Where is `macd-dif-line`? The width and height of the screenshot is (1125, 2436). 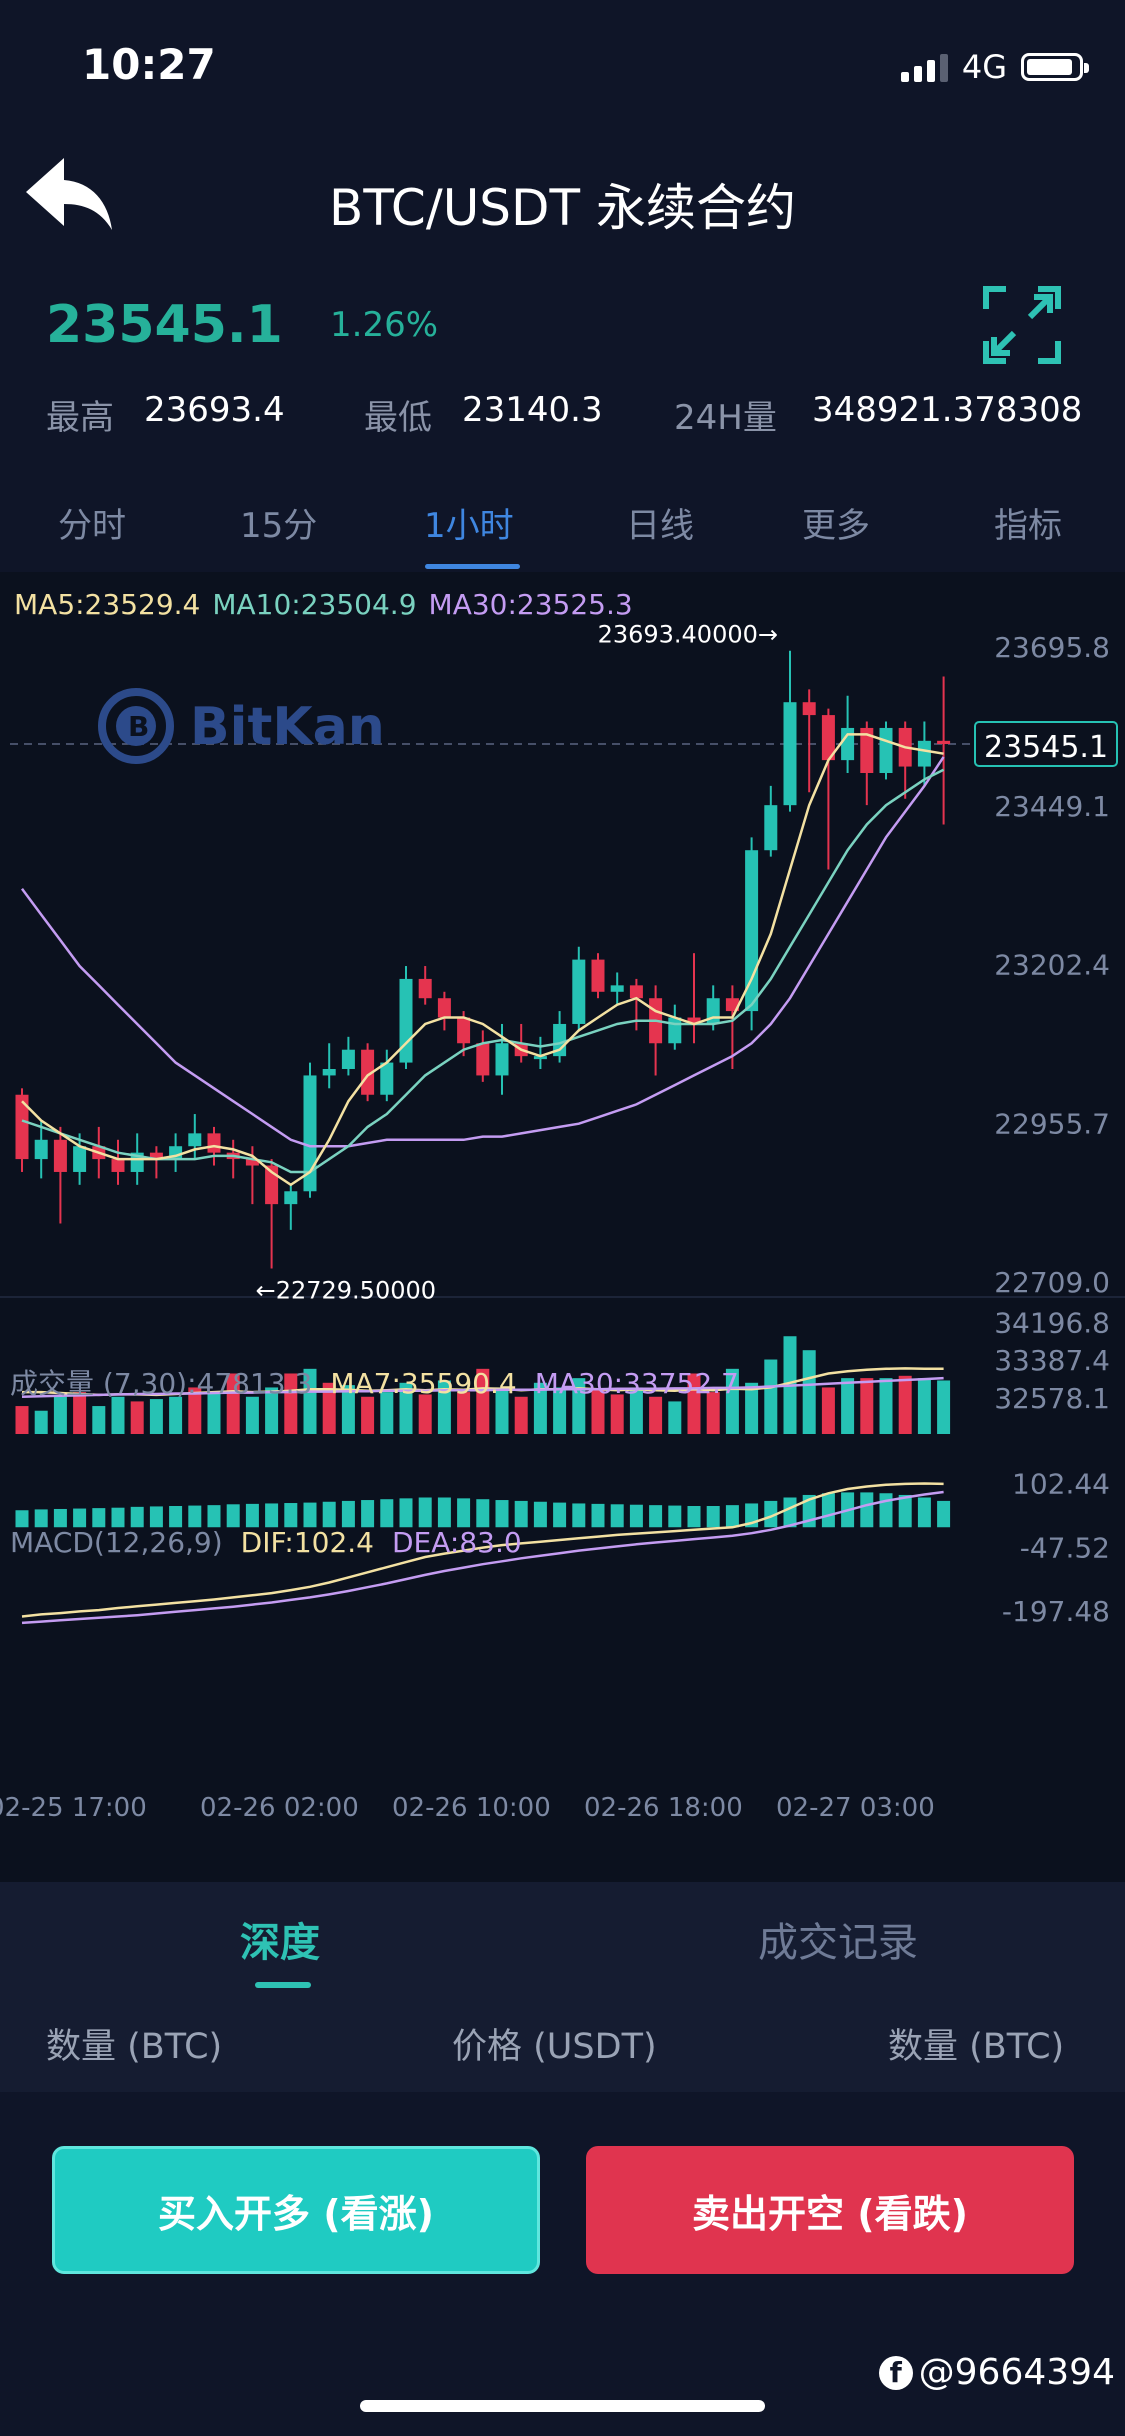 macd-dif-line is located at coordinates (482, 1550).